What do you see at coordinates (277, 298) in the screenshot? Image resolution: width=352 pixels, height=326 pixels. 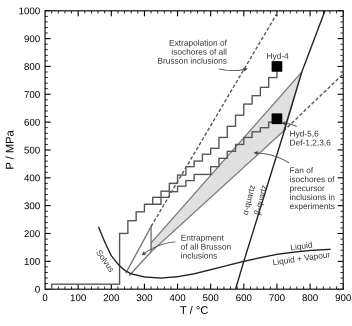 I see `x-tick-label: 700` at bounding box center [277, 298].